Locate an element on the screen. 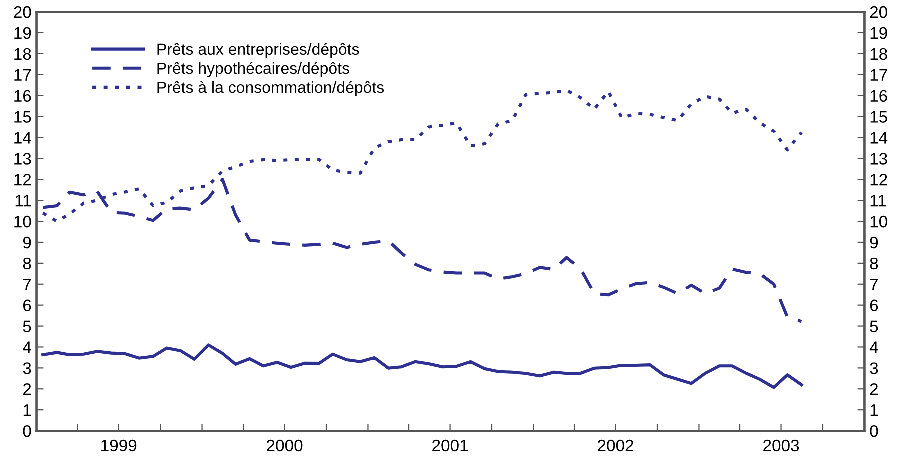 Image resolution: width=897 pixels, height=462 pixels. y-tick-label: 9 is located at coordinates (27, 242).